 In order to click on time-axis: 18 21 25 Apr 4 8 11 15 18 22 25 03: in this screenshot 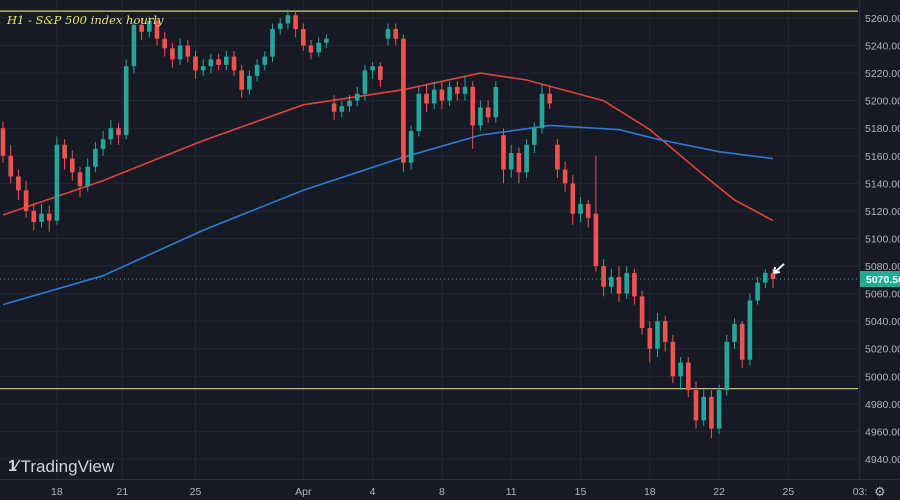, I will do `click(459, 492)`.